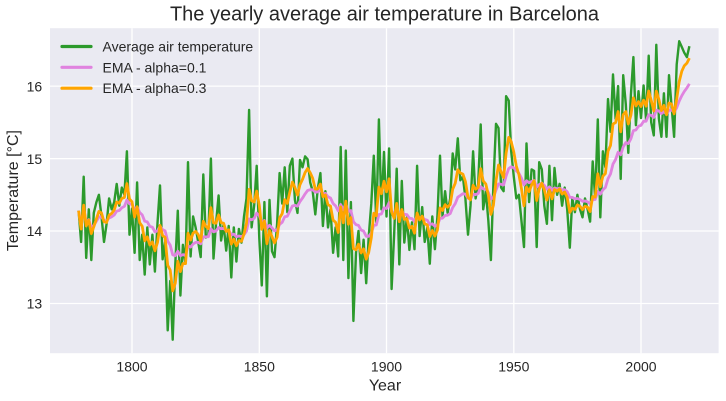 The height and width of the screenshot is (401, 726). Describe the element at coordinates (385, 386) in the screenshot. I see `svg-text: Year` at that location.